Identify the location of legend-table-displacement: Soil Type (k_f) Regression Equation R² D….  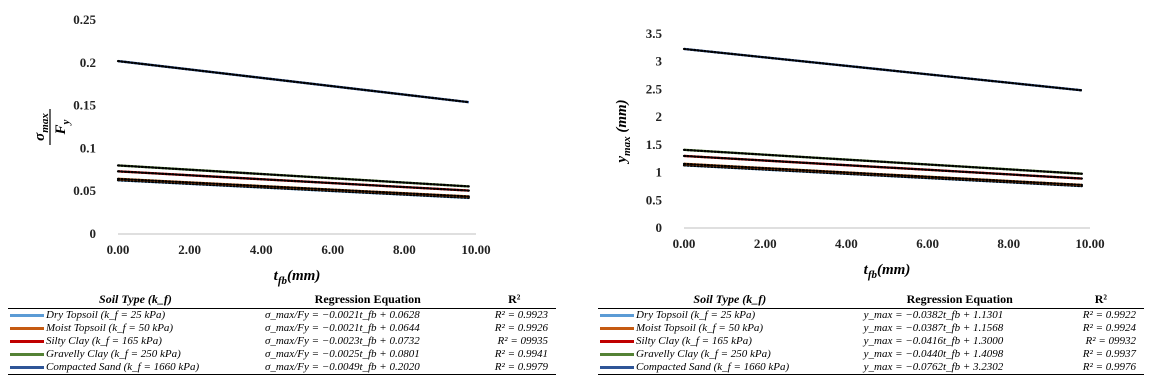
(871, 333).